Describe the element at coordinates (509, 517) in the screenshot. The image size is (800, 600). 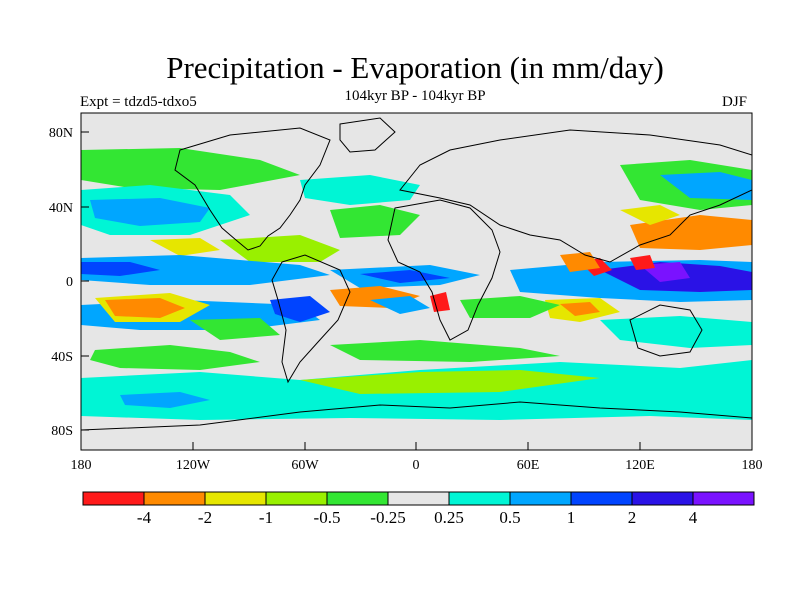
I see `colorbar-label: 0.5` at that location.